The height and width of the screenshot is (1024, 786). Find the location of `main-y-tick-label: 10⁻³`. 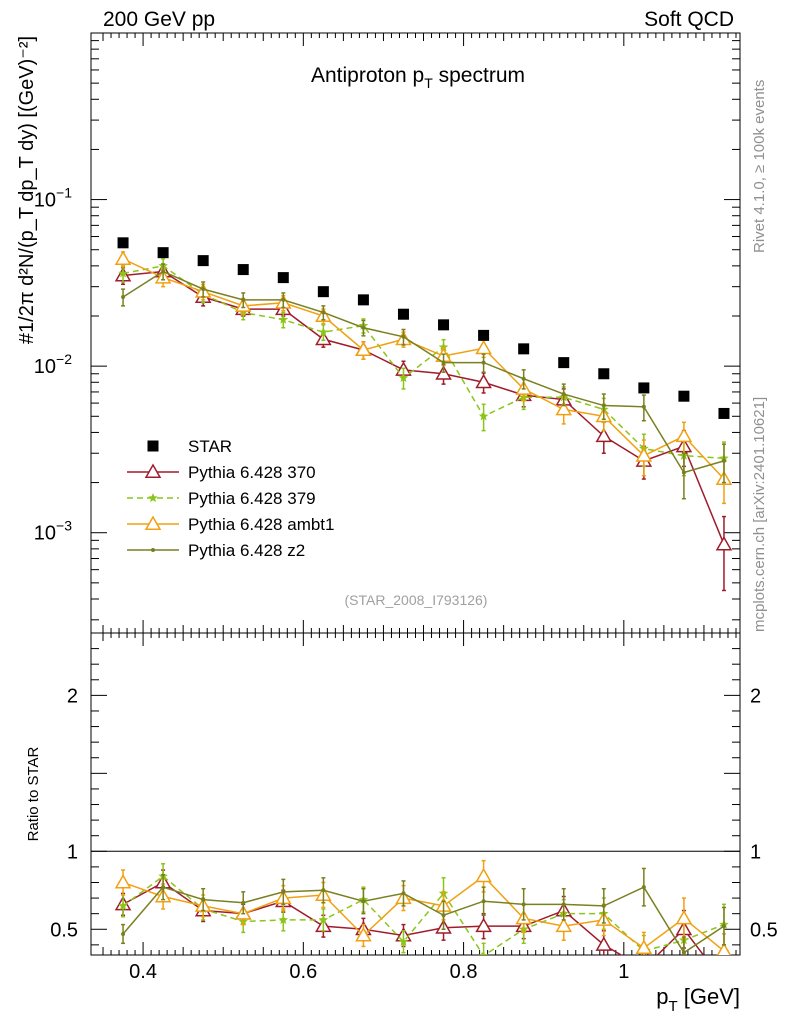

main-y-tick-label: 10⁻³ is located at coordinates (53, 531).